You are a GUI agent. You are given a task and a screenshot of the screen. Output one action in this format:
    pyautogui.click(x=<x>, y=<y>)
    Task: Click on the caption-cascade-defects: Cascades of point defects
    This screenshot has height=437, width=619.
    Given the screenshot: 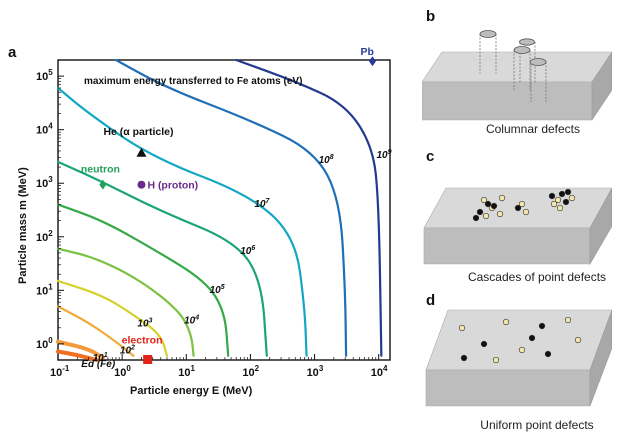 What is the action you would take?
    pyautogui.click(x=537, y=277)
    